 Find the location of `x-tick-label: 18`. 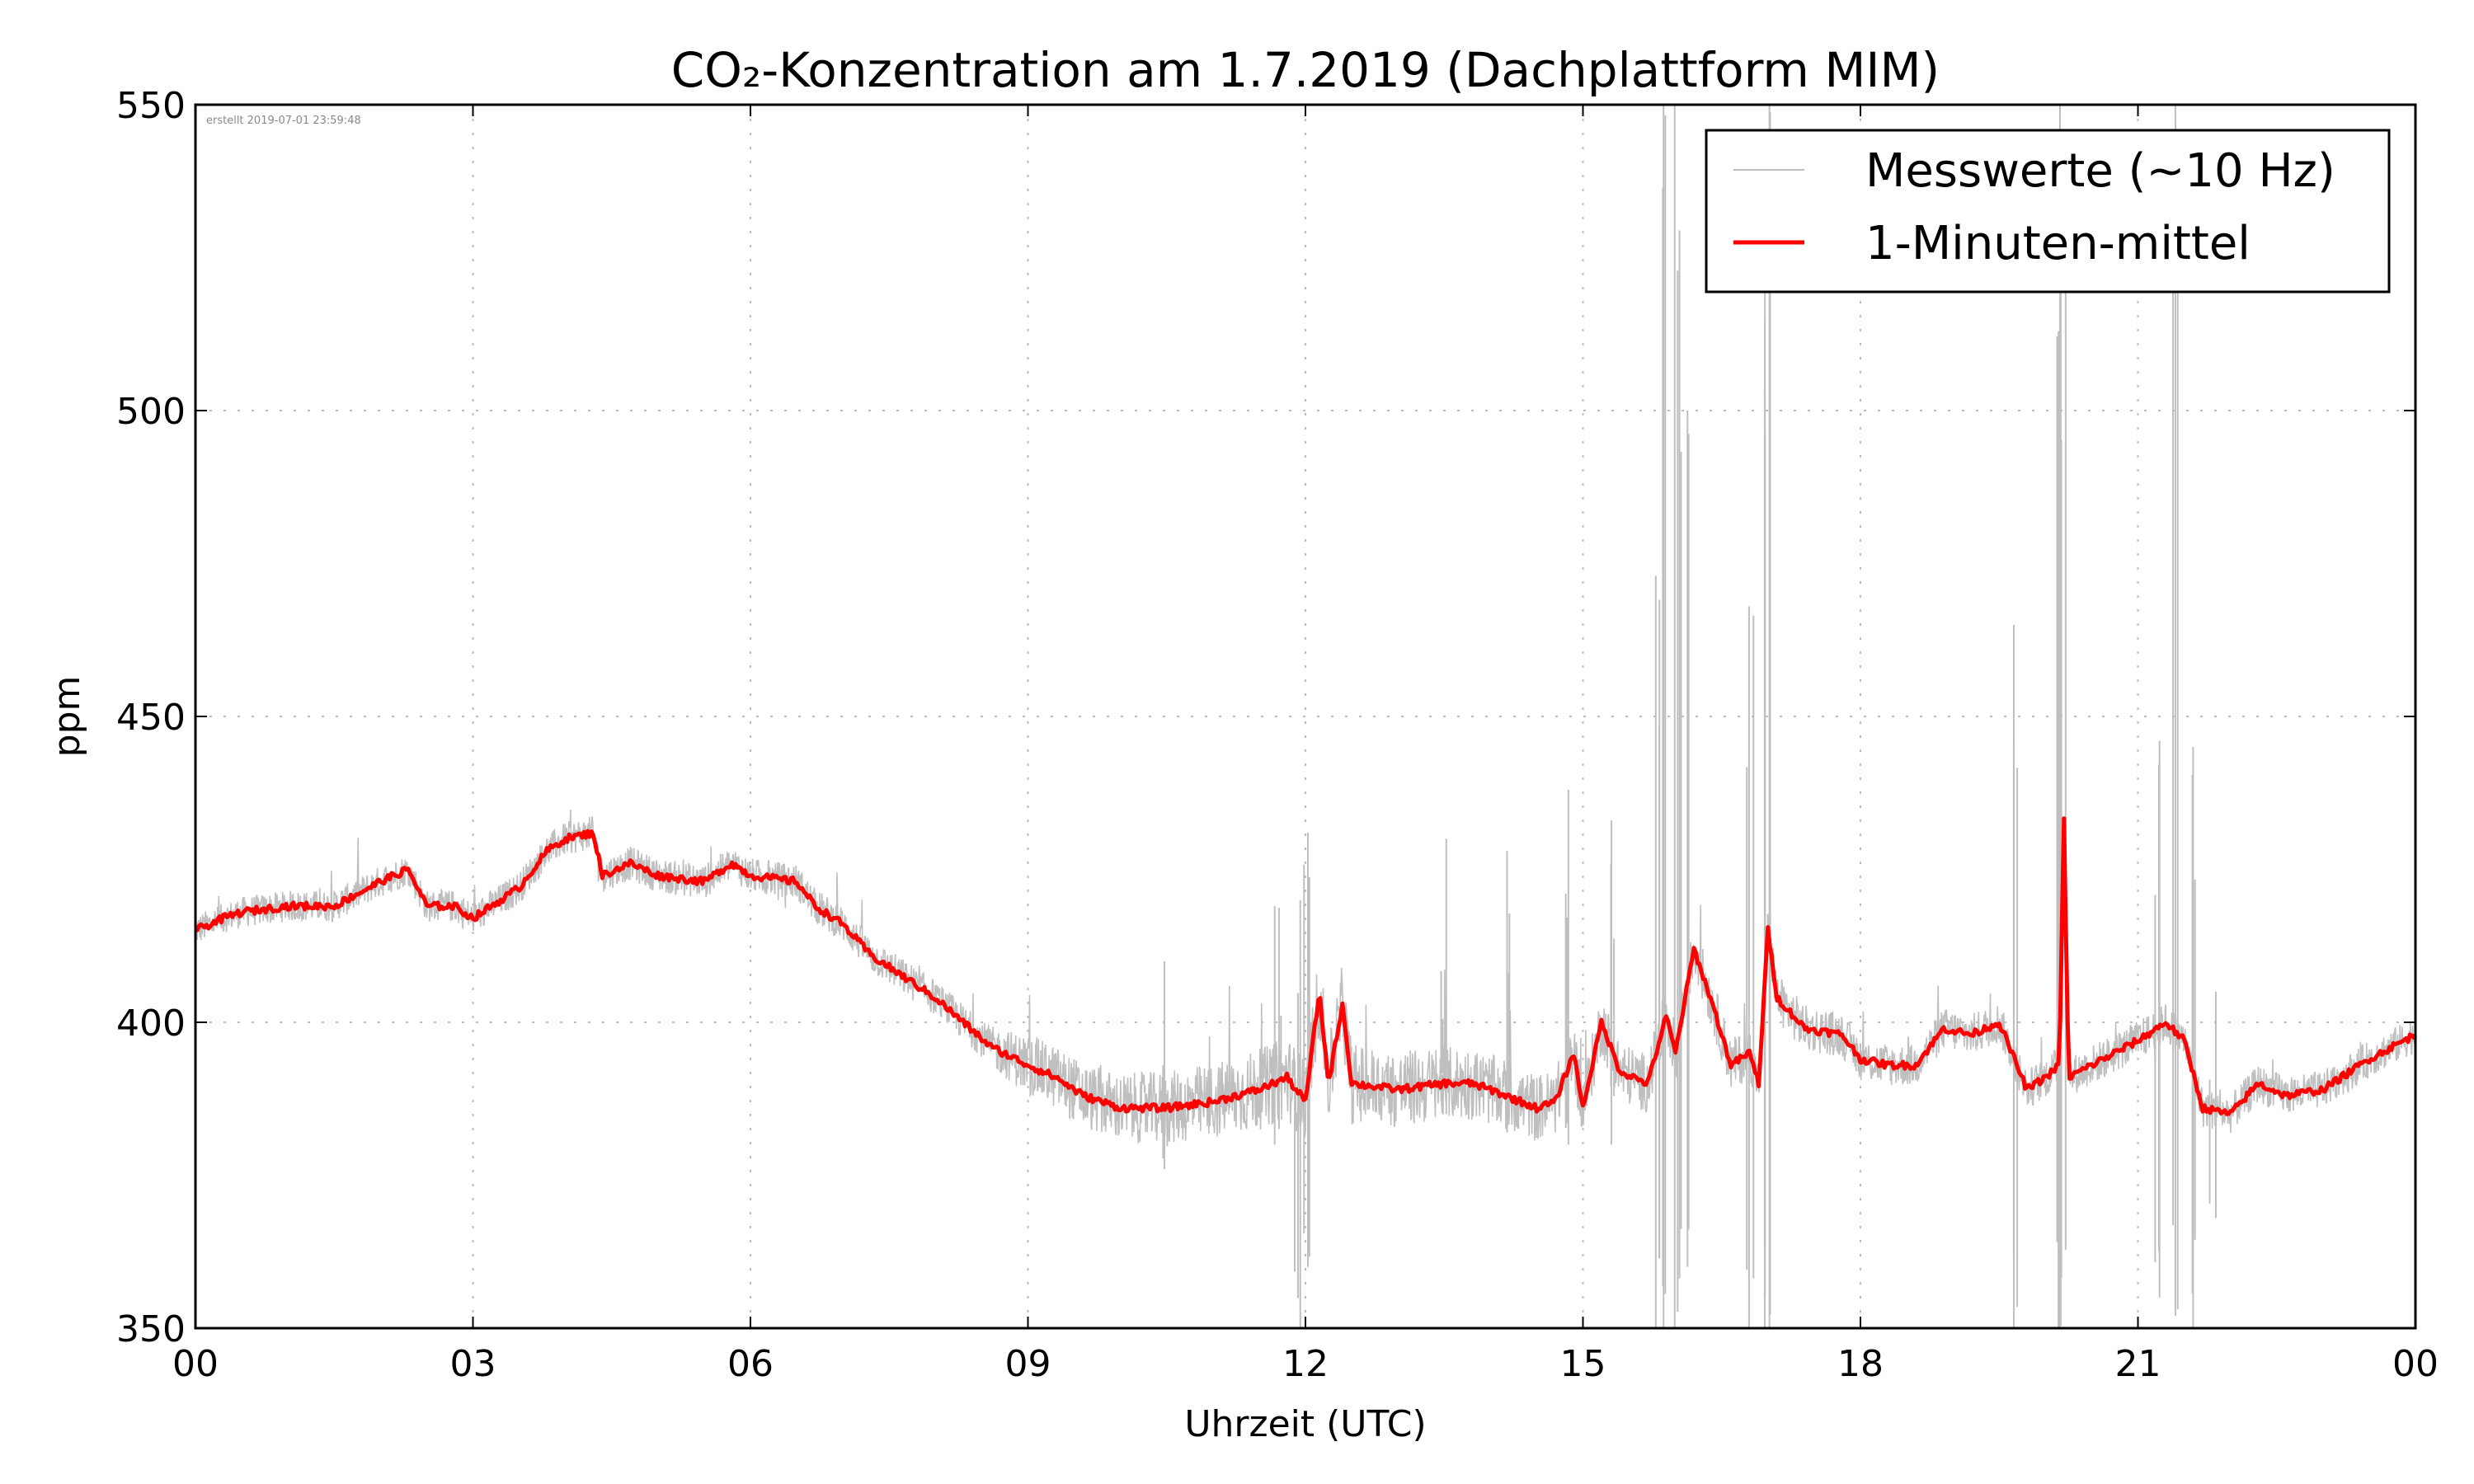

x-tick-label: 18 is located at coordinates (1860, 1364).